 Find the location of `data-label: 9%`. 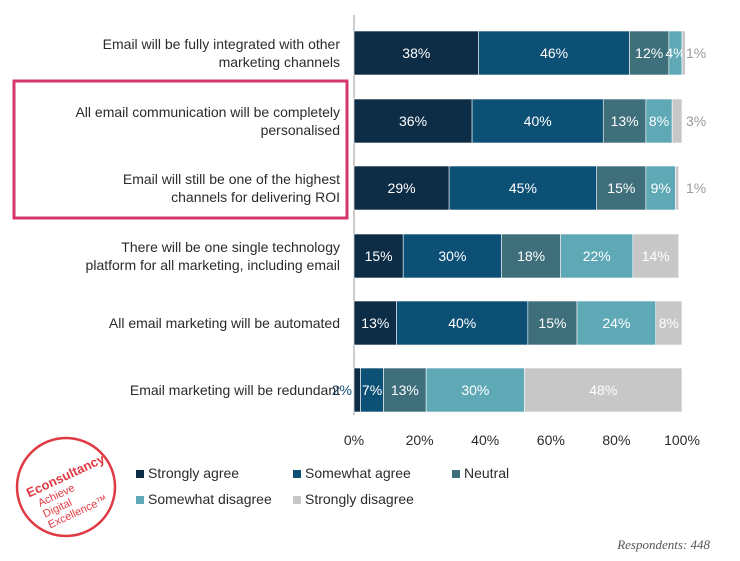

data-label: 9% is located at coordinates (661, 188).